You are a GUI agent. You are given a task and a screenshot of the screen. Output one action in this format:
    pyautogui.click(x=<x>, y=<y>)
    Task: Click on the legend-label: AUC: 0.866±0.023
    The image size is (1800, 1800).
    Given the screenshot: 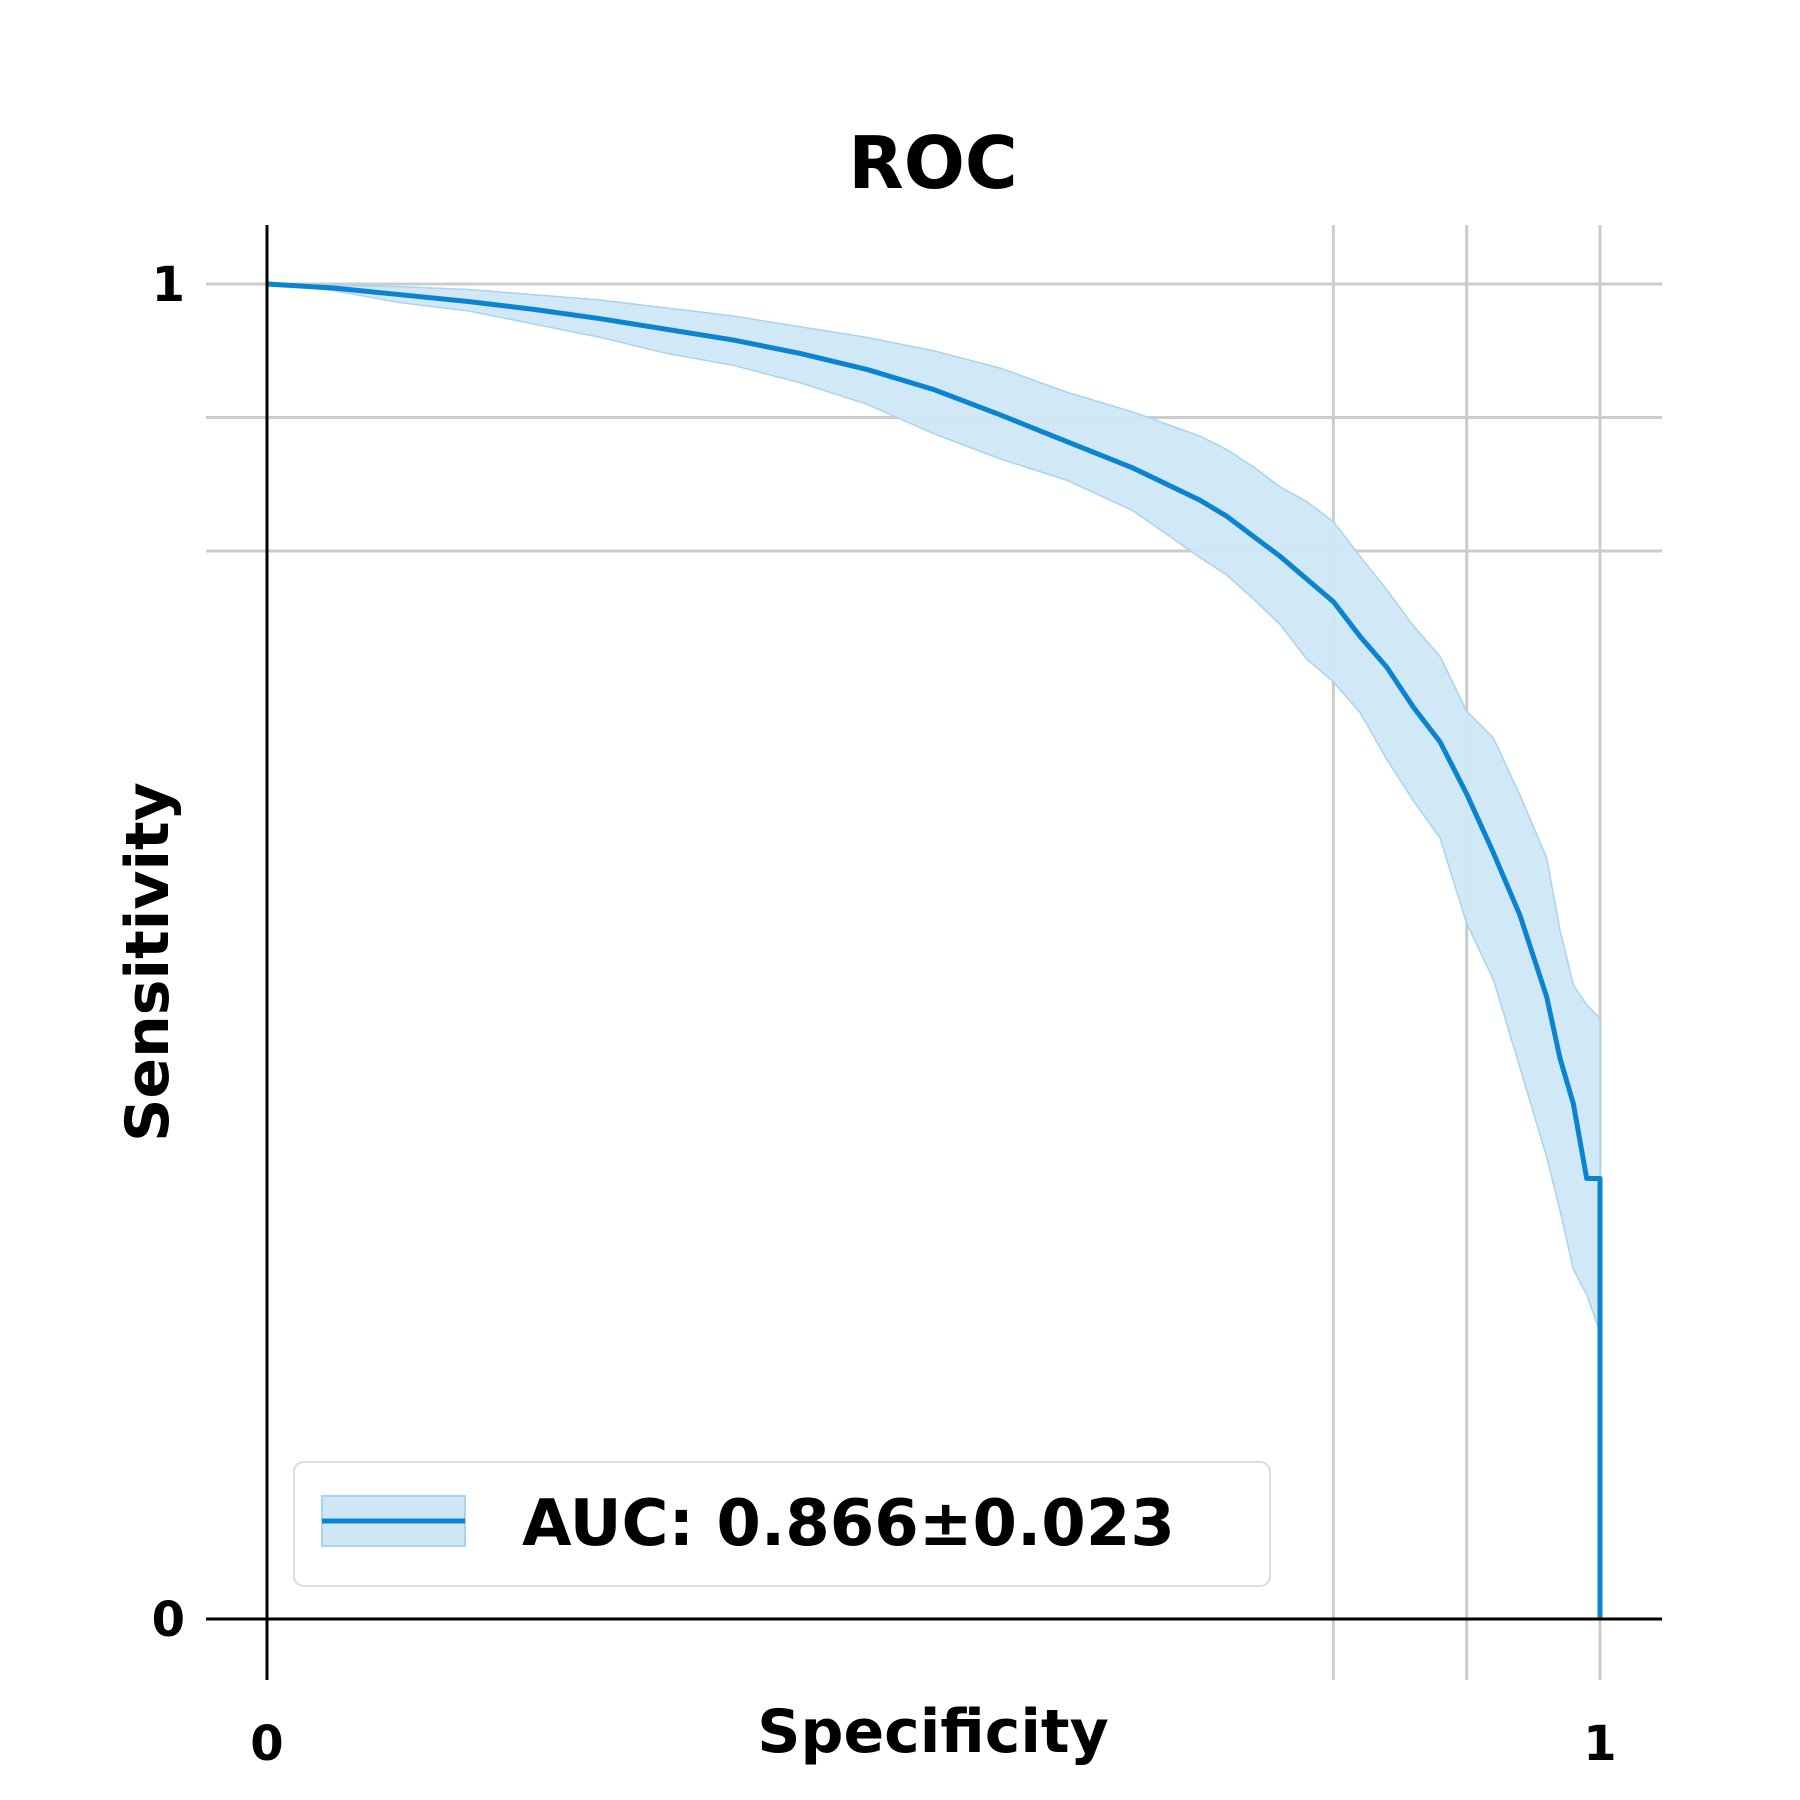 What is the action you would take?
    pyautogui.click(x=848, y=1524)
    